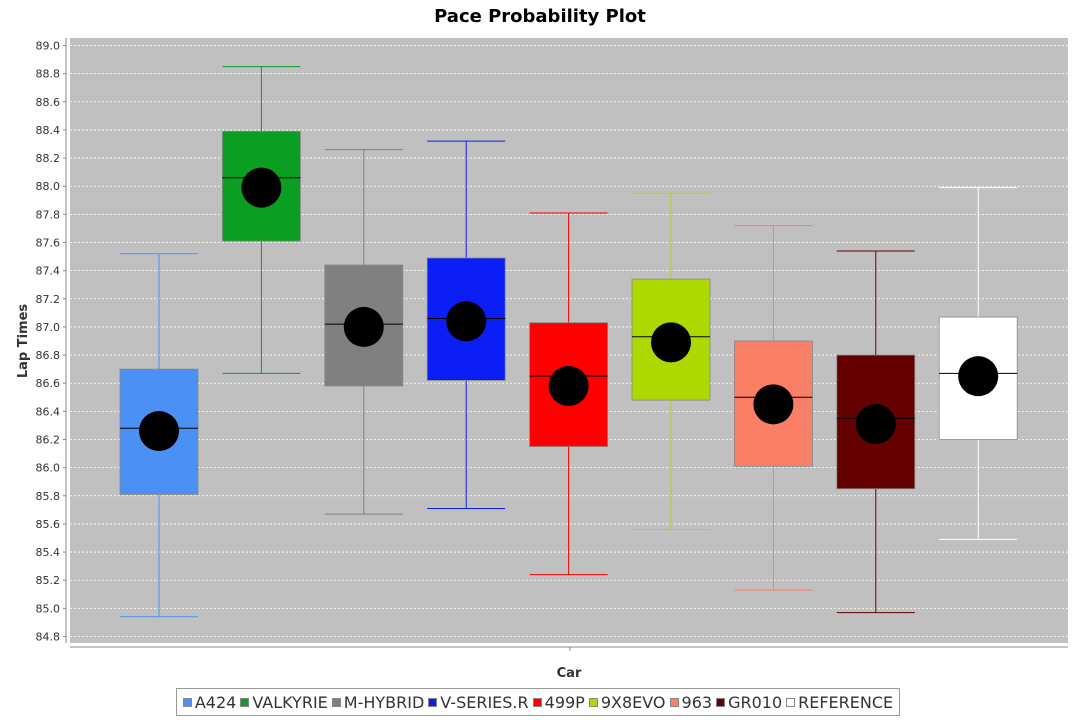 Image resolution: width=1080 pixels, height=720 pixels. Describe the element at coordinates (564, 702) in the screenshot. I see `legend-label: 499P` at that location.